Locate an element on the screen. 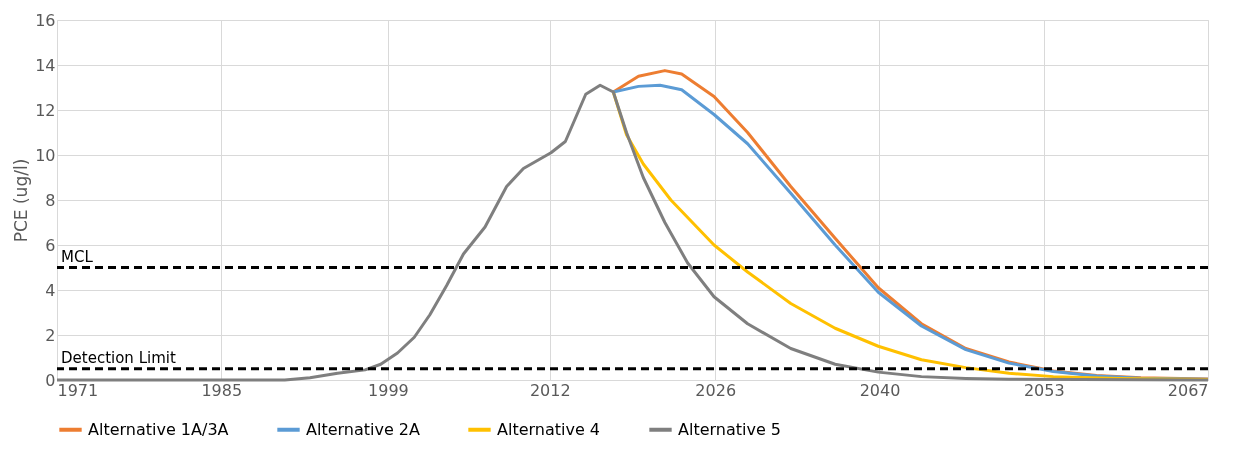 This screenshot has height=468, width=1253. legend-label: Alternative 4 is located at coordinates (549, 429).